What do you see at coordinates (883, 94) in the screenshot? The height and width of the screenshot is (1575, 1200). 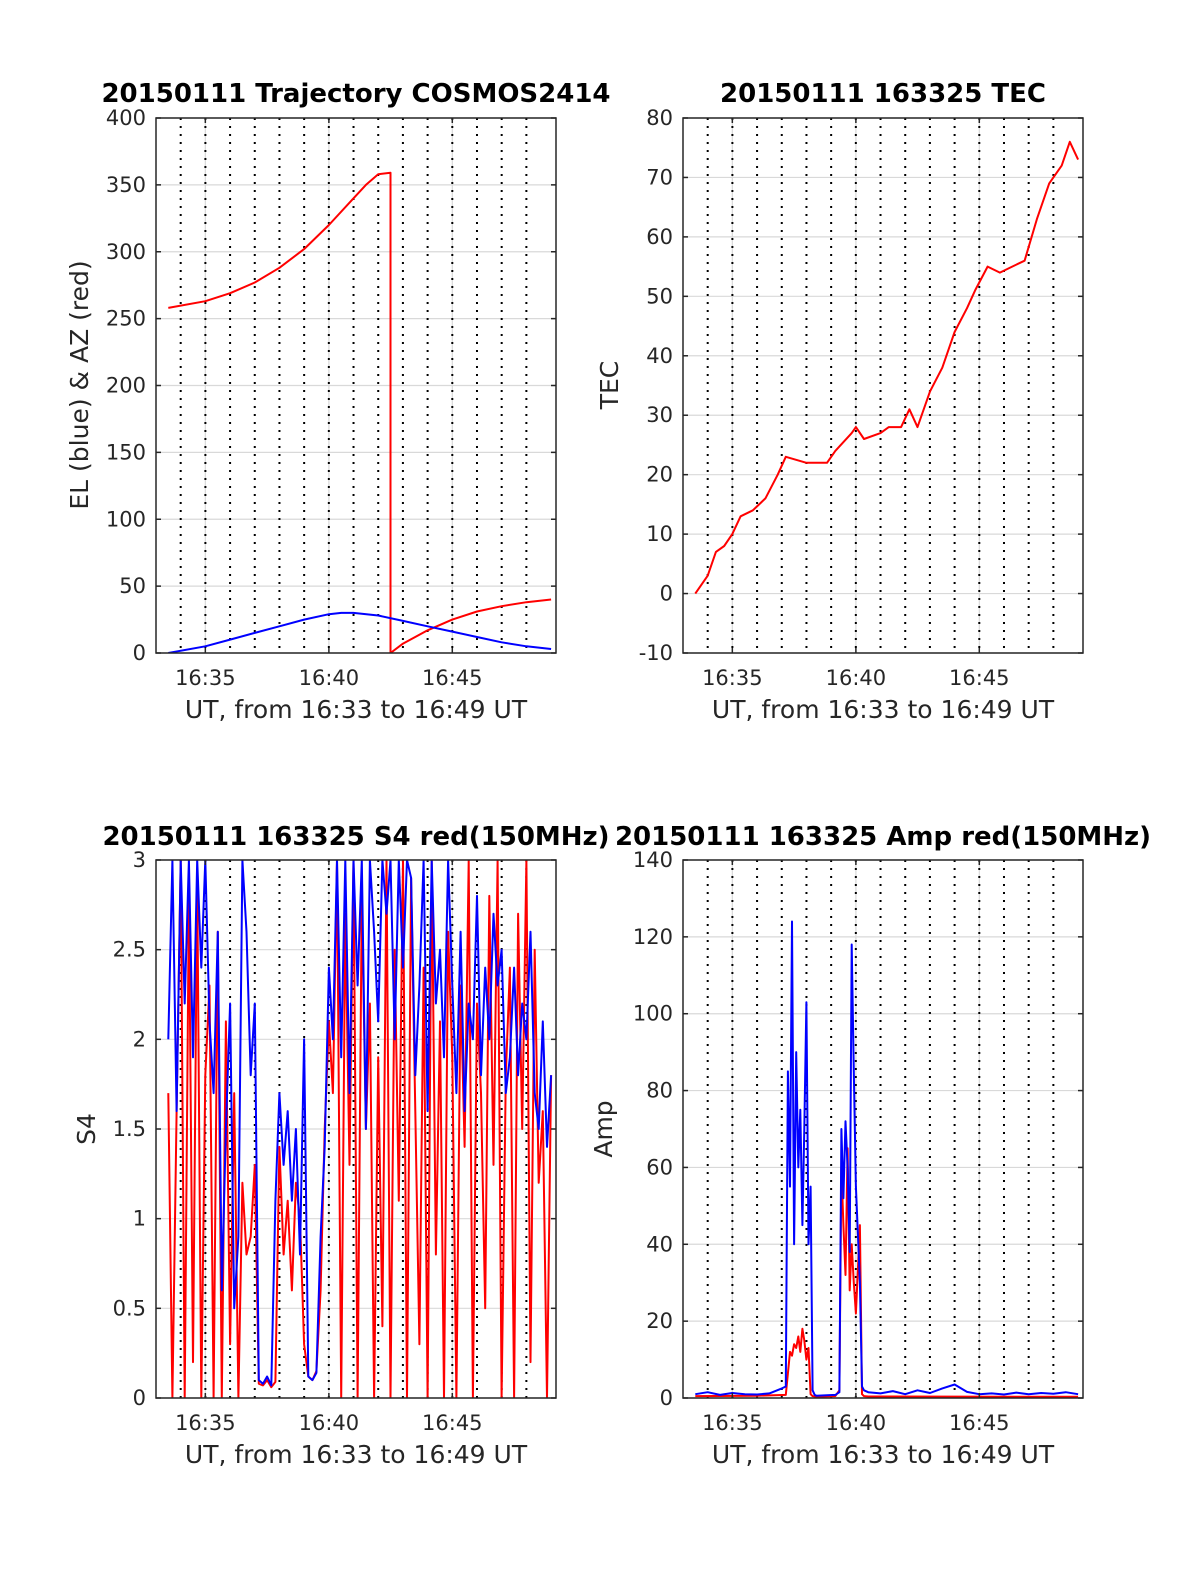 I see `title-tec: 20150111 163325 TEC` at bounding box center [883, 94].